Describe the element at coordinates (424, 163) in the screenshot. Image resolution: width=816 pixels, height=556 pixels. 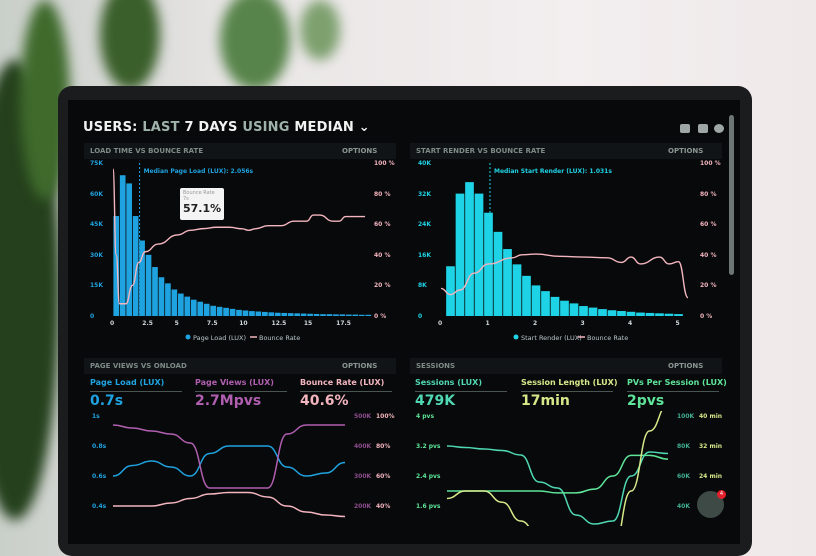
I see `y-tick-label: 40K` at that location.